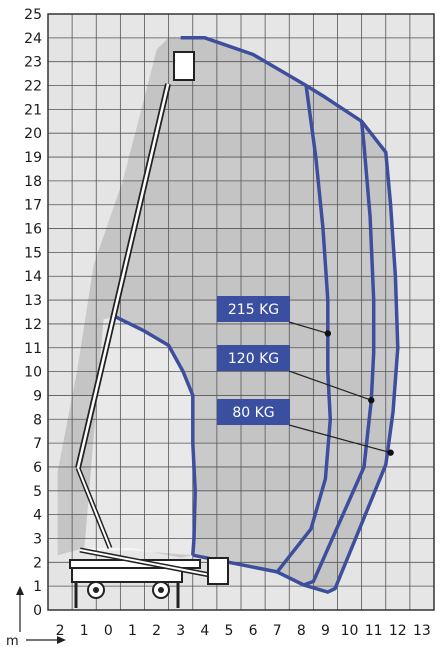 This screenshot has height=647, width=444. Describe the element at coordinates (155, 435) in the screenshot. I see `inner-reach-curve` at that location.